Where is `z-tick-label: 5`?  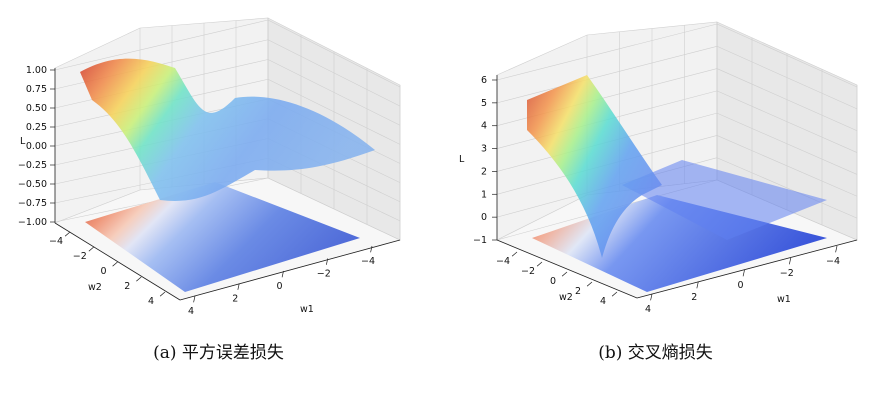
z-tick-label: 5 is located at coordinates (484, 103).